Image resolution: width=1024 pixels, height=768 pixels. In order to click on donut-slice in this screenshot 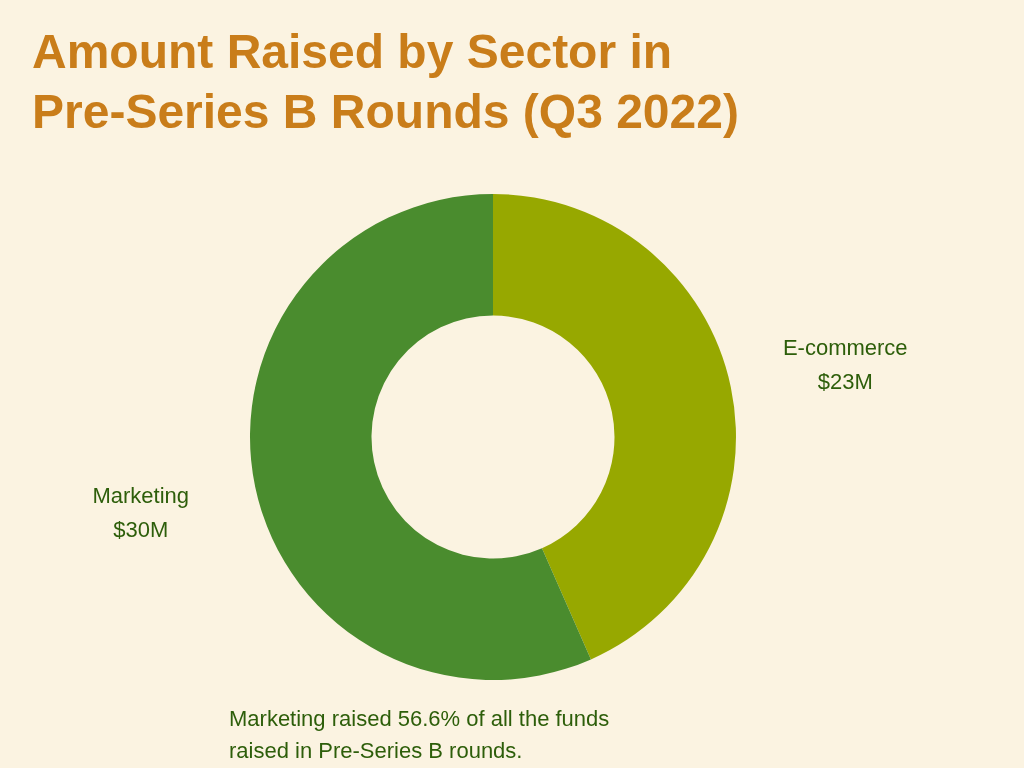, I will do `click(614, 427)`.